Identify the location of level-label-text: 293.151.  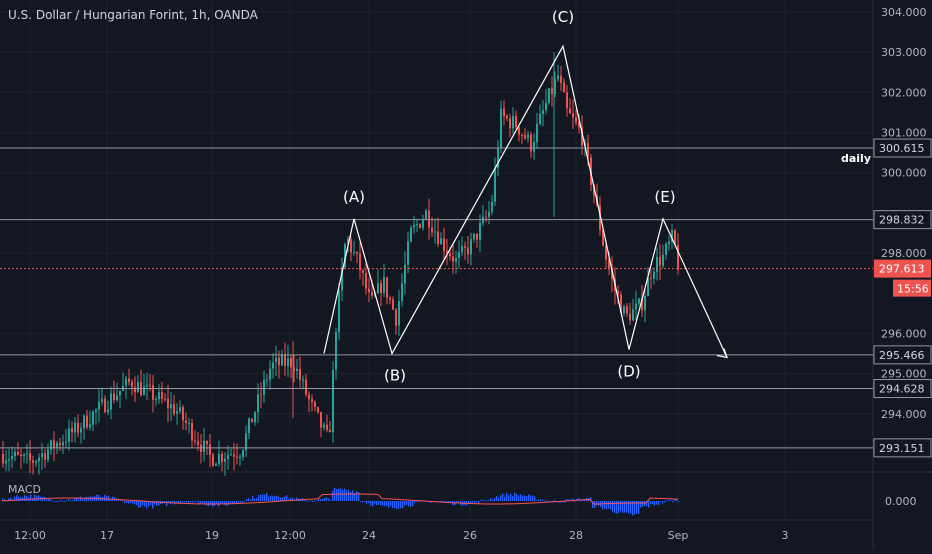
(902, 448).